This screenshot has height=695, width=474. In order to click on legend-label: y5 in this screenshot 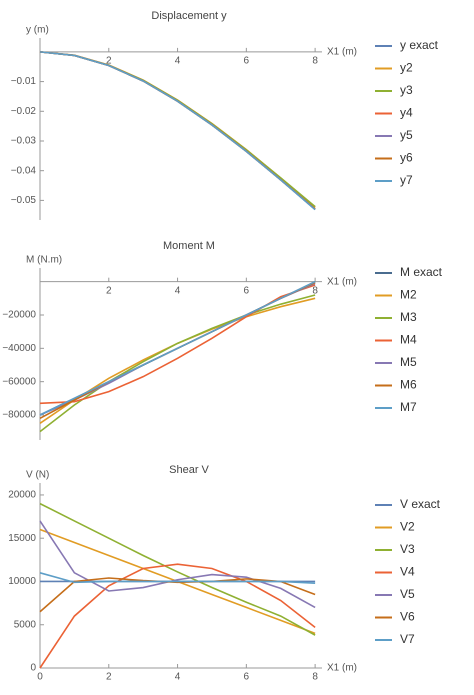, I will do `click(406, 135)`.